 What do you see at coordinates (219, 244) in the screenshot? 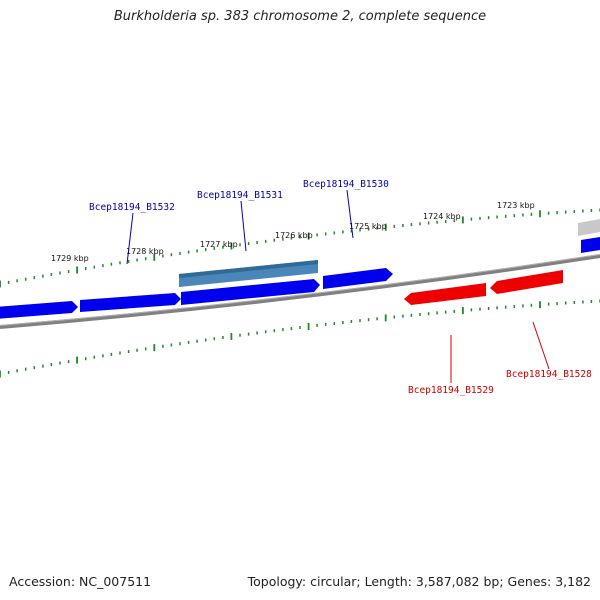
I see `tick-label: 1727 kbp` at bounding box center [219, 244].